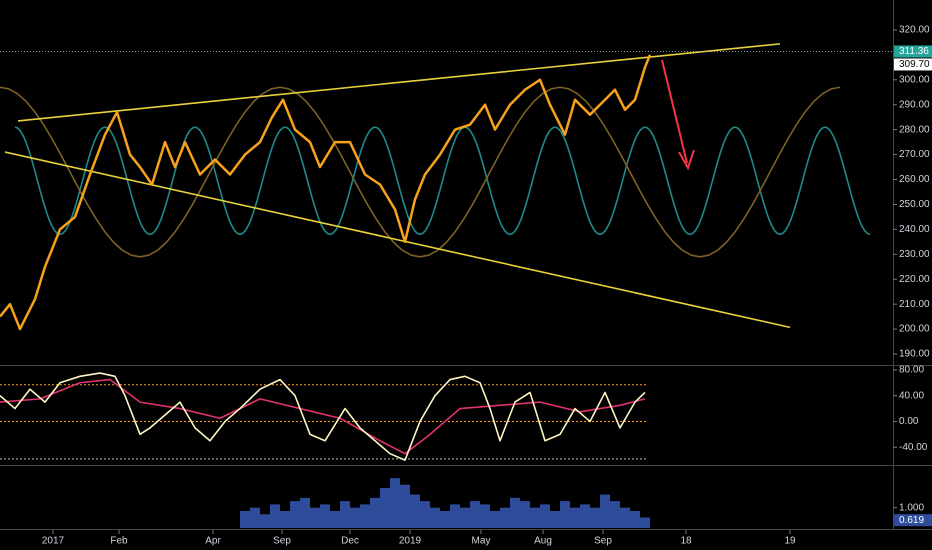  I want to click on y-tick-label: 1.000, so click(911, 507).